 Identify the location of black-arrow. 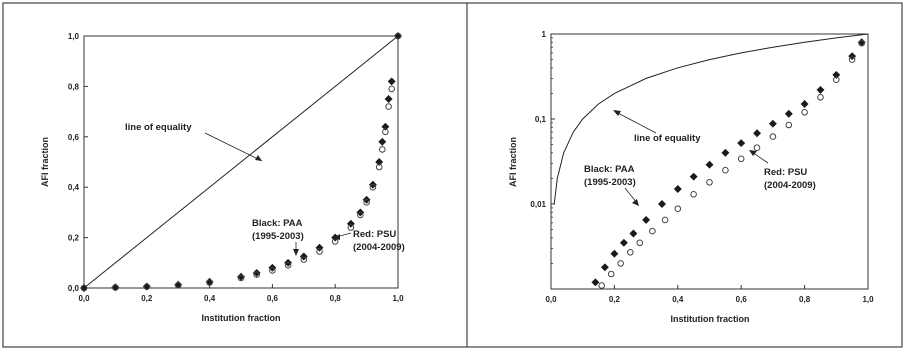
(631, 195).